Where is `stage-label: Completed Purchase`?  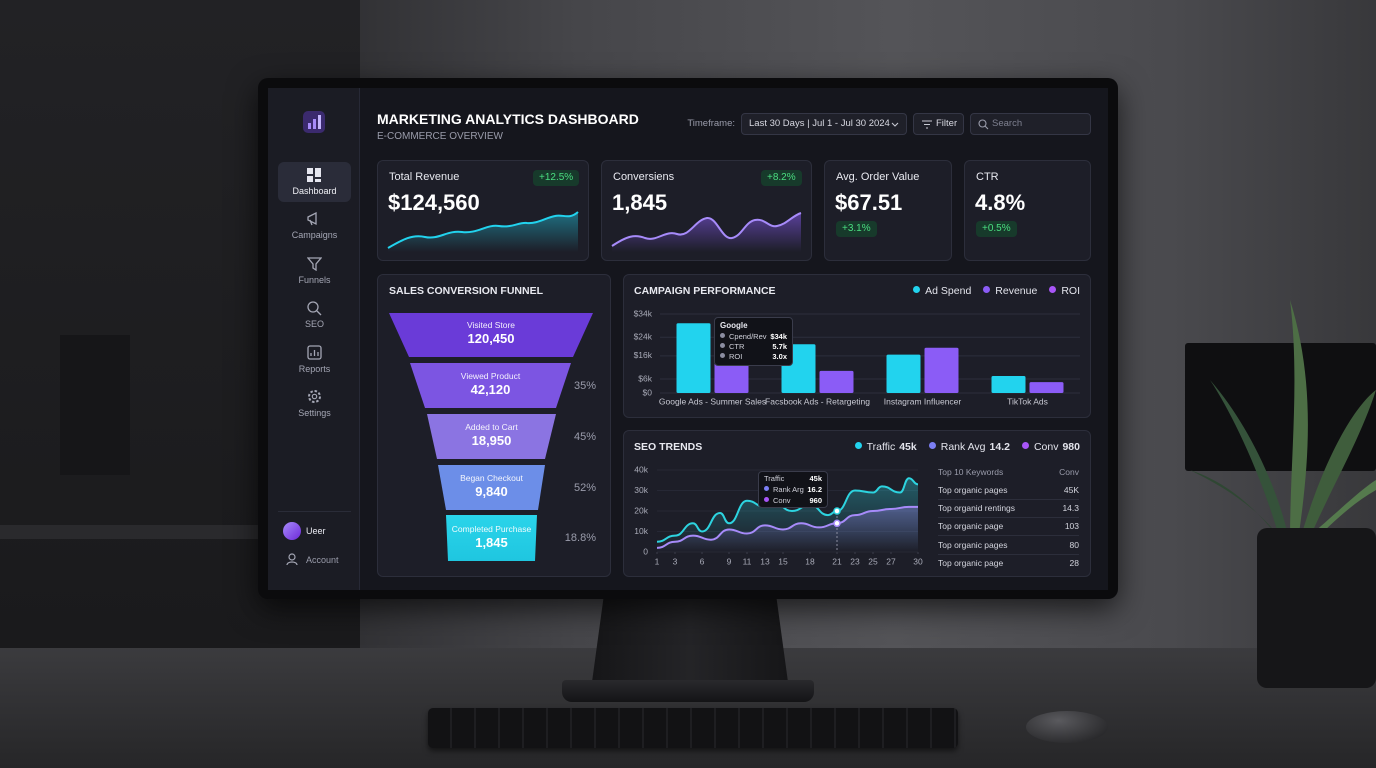 stage-label: Completed Purchase is located at coordinates (491, 529).